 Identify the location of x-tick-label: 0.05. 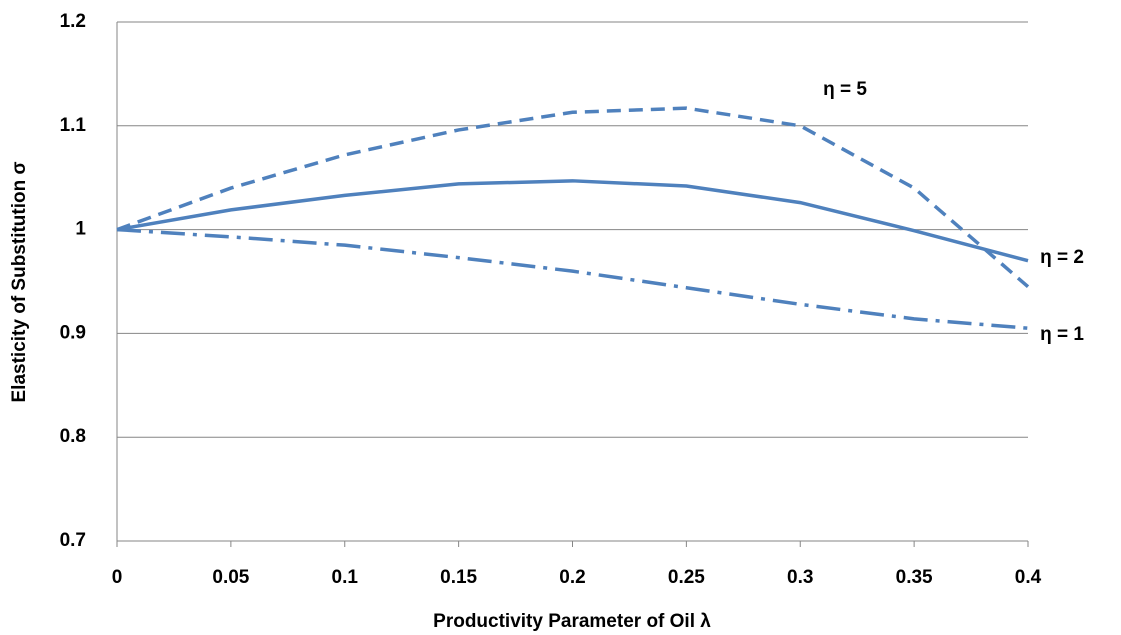
(230, 577).